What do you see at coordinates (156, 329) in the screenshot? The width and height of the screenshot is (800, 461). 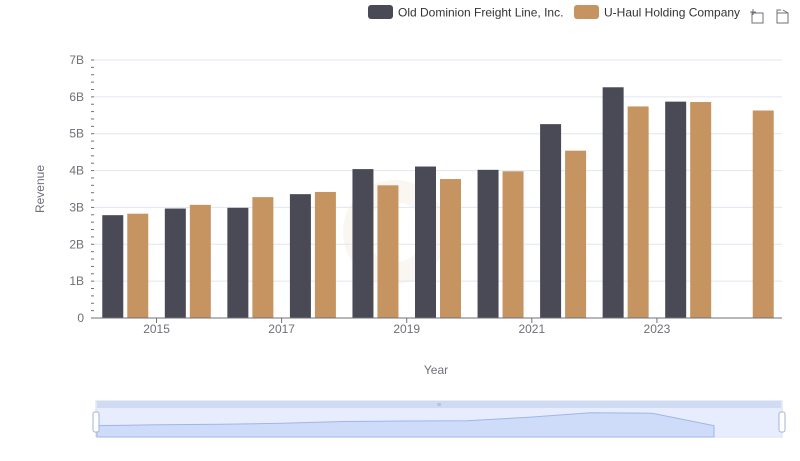 I see `x-tick-label: 2015` at bounding box center [156, 329].